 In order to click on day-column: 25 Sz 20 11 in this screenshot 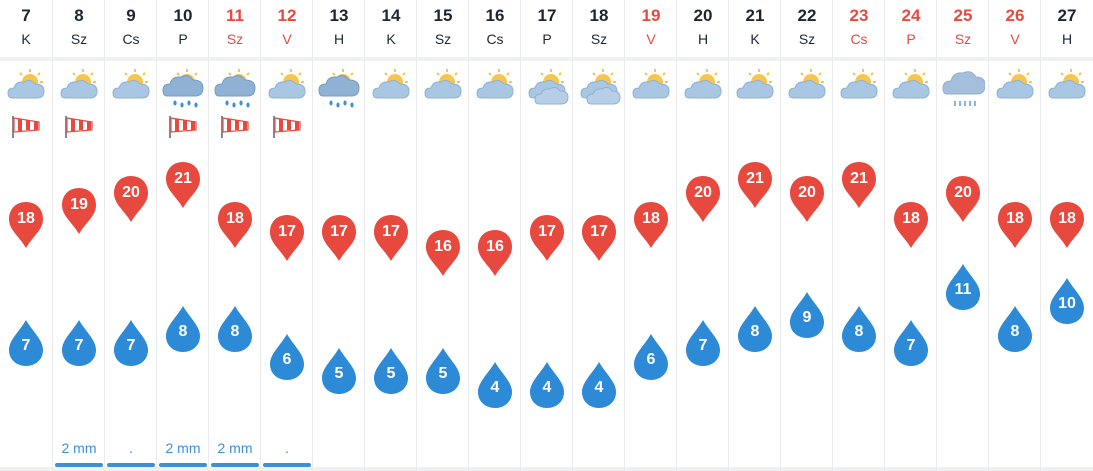, I will do `click(962, 235)`.